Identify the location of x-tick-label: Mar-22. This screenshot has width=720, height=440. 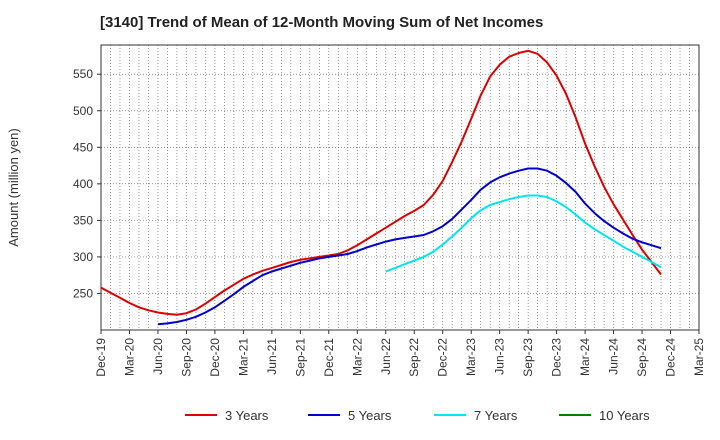
(357, 357).